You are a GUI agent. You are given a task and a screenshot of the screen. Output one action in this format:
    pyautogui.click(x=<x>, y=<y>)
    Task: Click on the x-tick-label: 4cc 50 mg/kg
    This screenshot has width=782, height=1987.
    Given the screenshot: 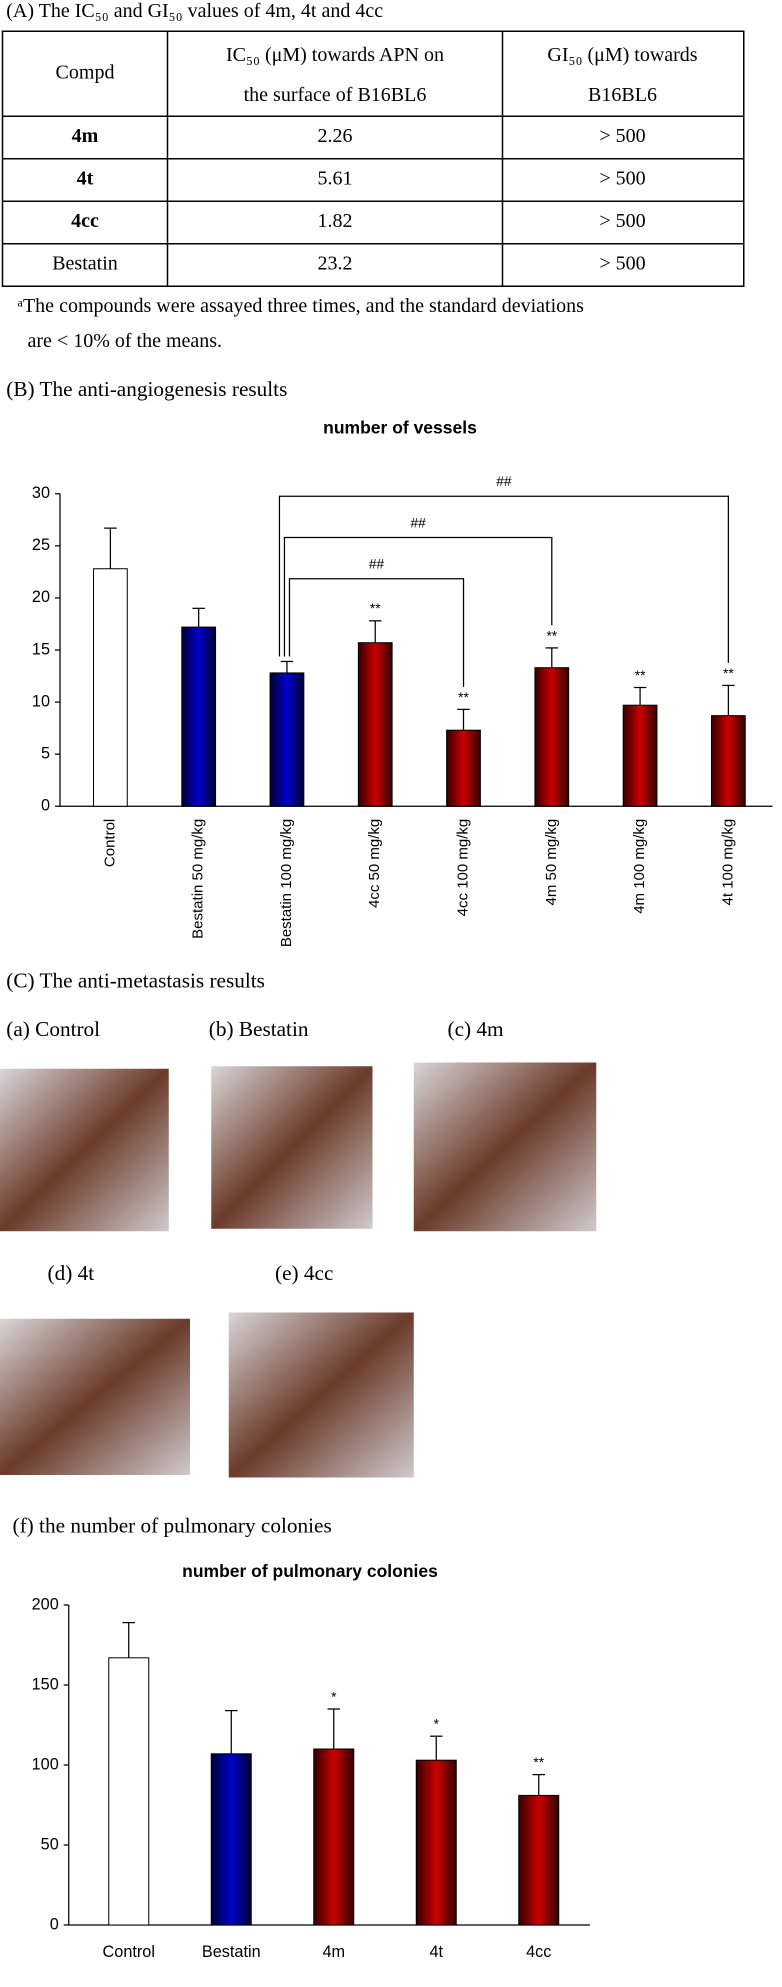 What is the action you would take?
    pyautogui.click(x=374, y=863)
    